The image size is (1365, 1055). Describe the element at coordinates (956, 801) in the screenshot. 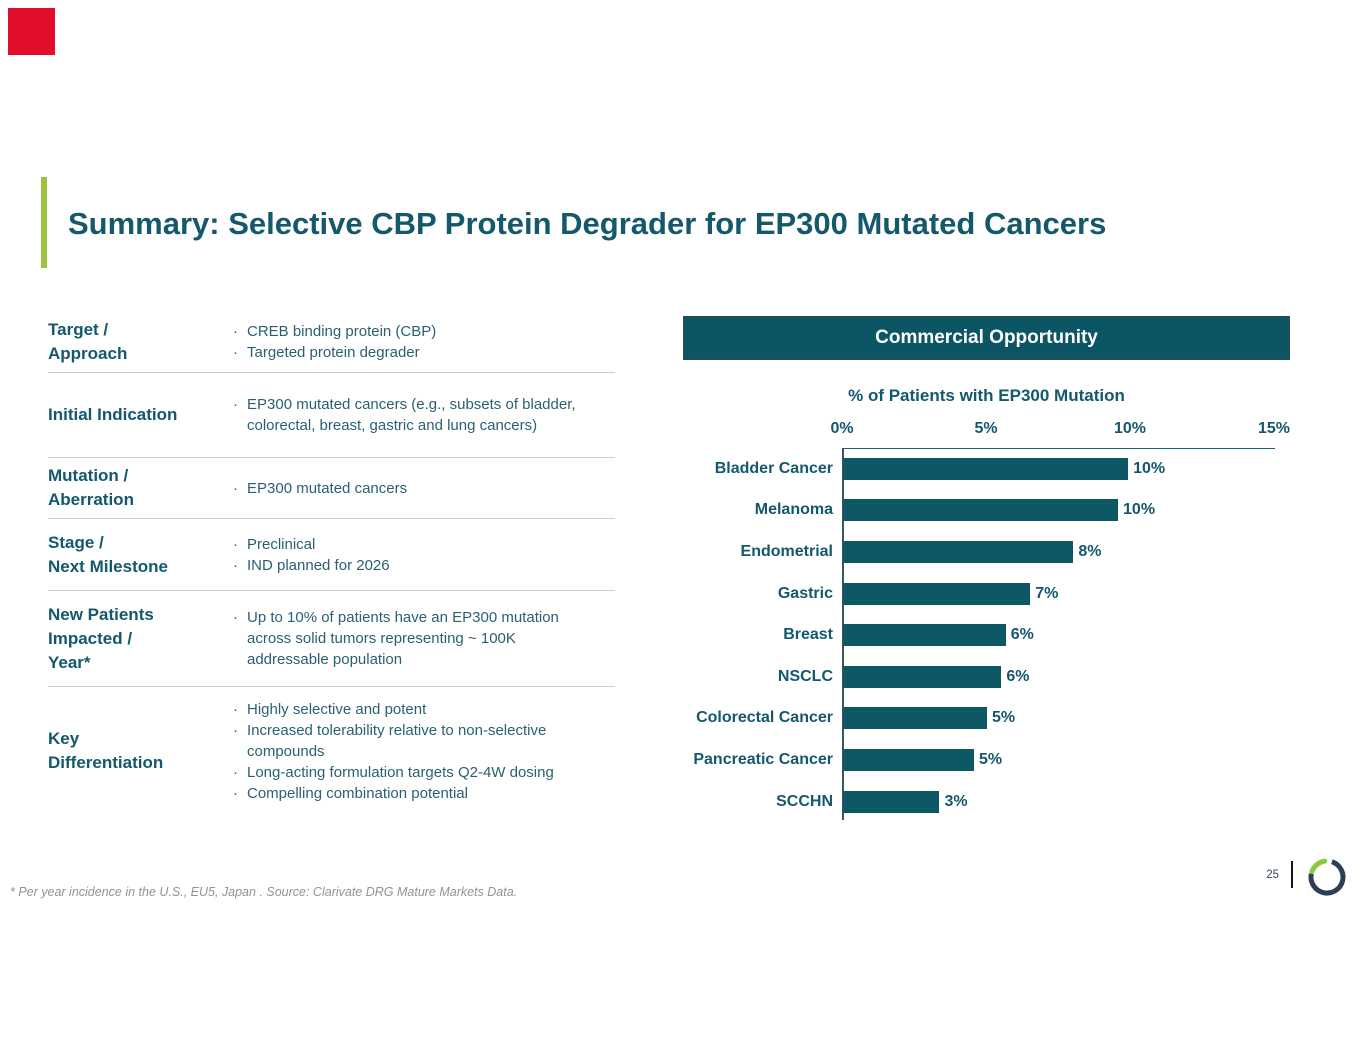

I see `bar-value-label: 3%` at that location.